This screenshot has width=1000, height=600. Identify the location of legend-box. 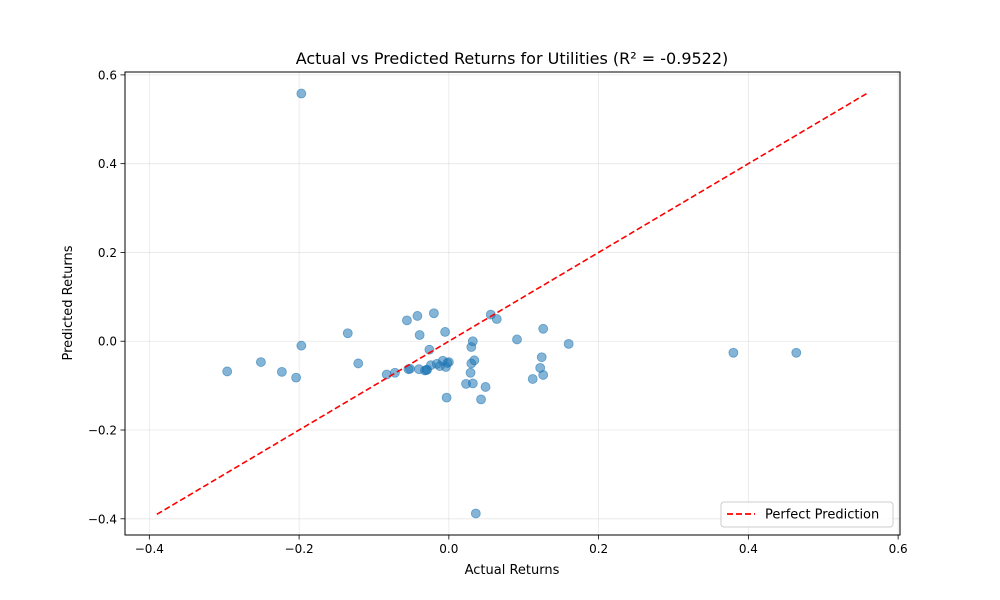
(807, 514).